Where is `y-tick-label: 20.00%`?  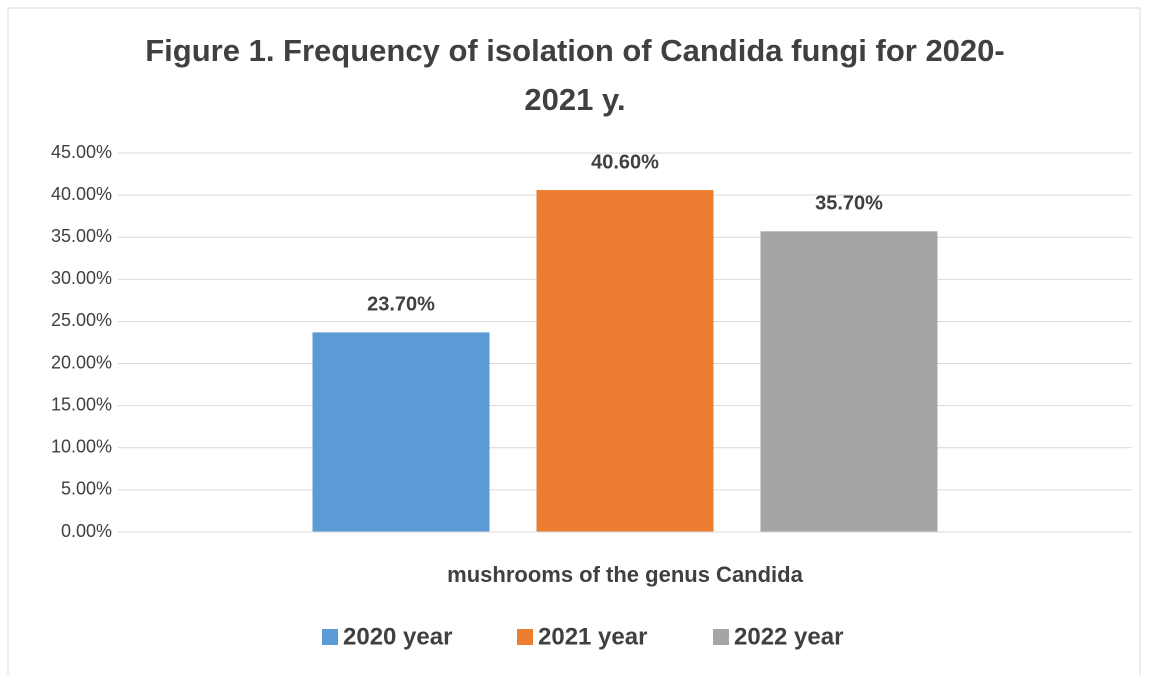 y-tick-label: 20.00% is located at coordinates (81, 362).